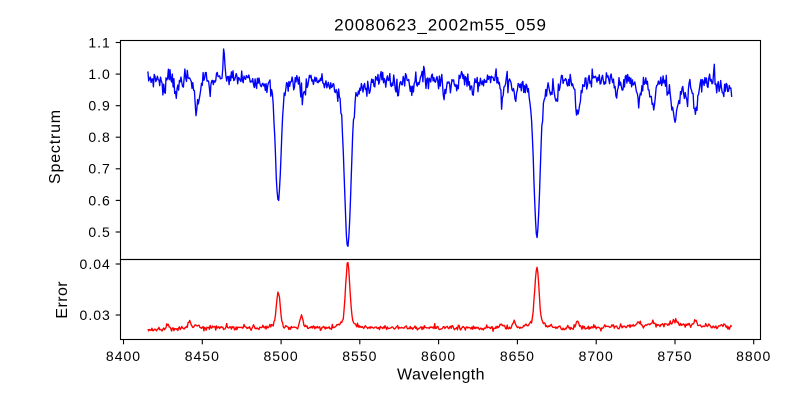 The height and width of the screenshot is (400, 800). I want to click on svg-text: Error, so click(62, 300).